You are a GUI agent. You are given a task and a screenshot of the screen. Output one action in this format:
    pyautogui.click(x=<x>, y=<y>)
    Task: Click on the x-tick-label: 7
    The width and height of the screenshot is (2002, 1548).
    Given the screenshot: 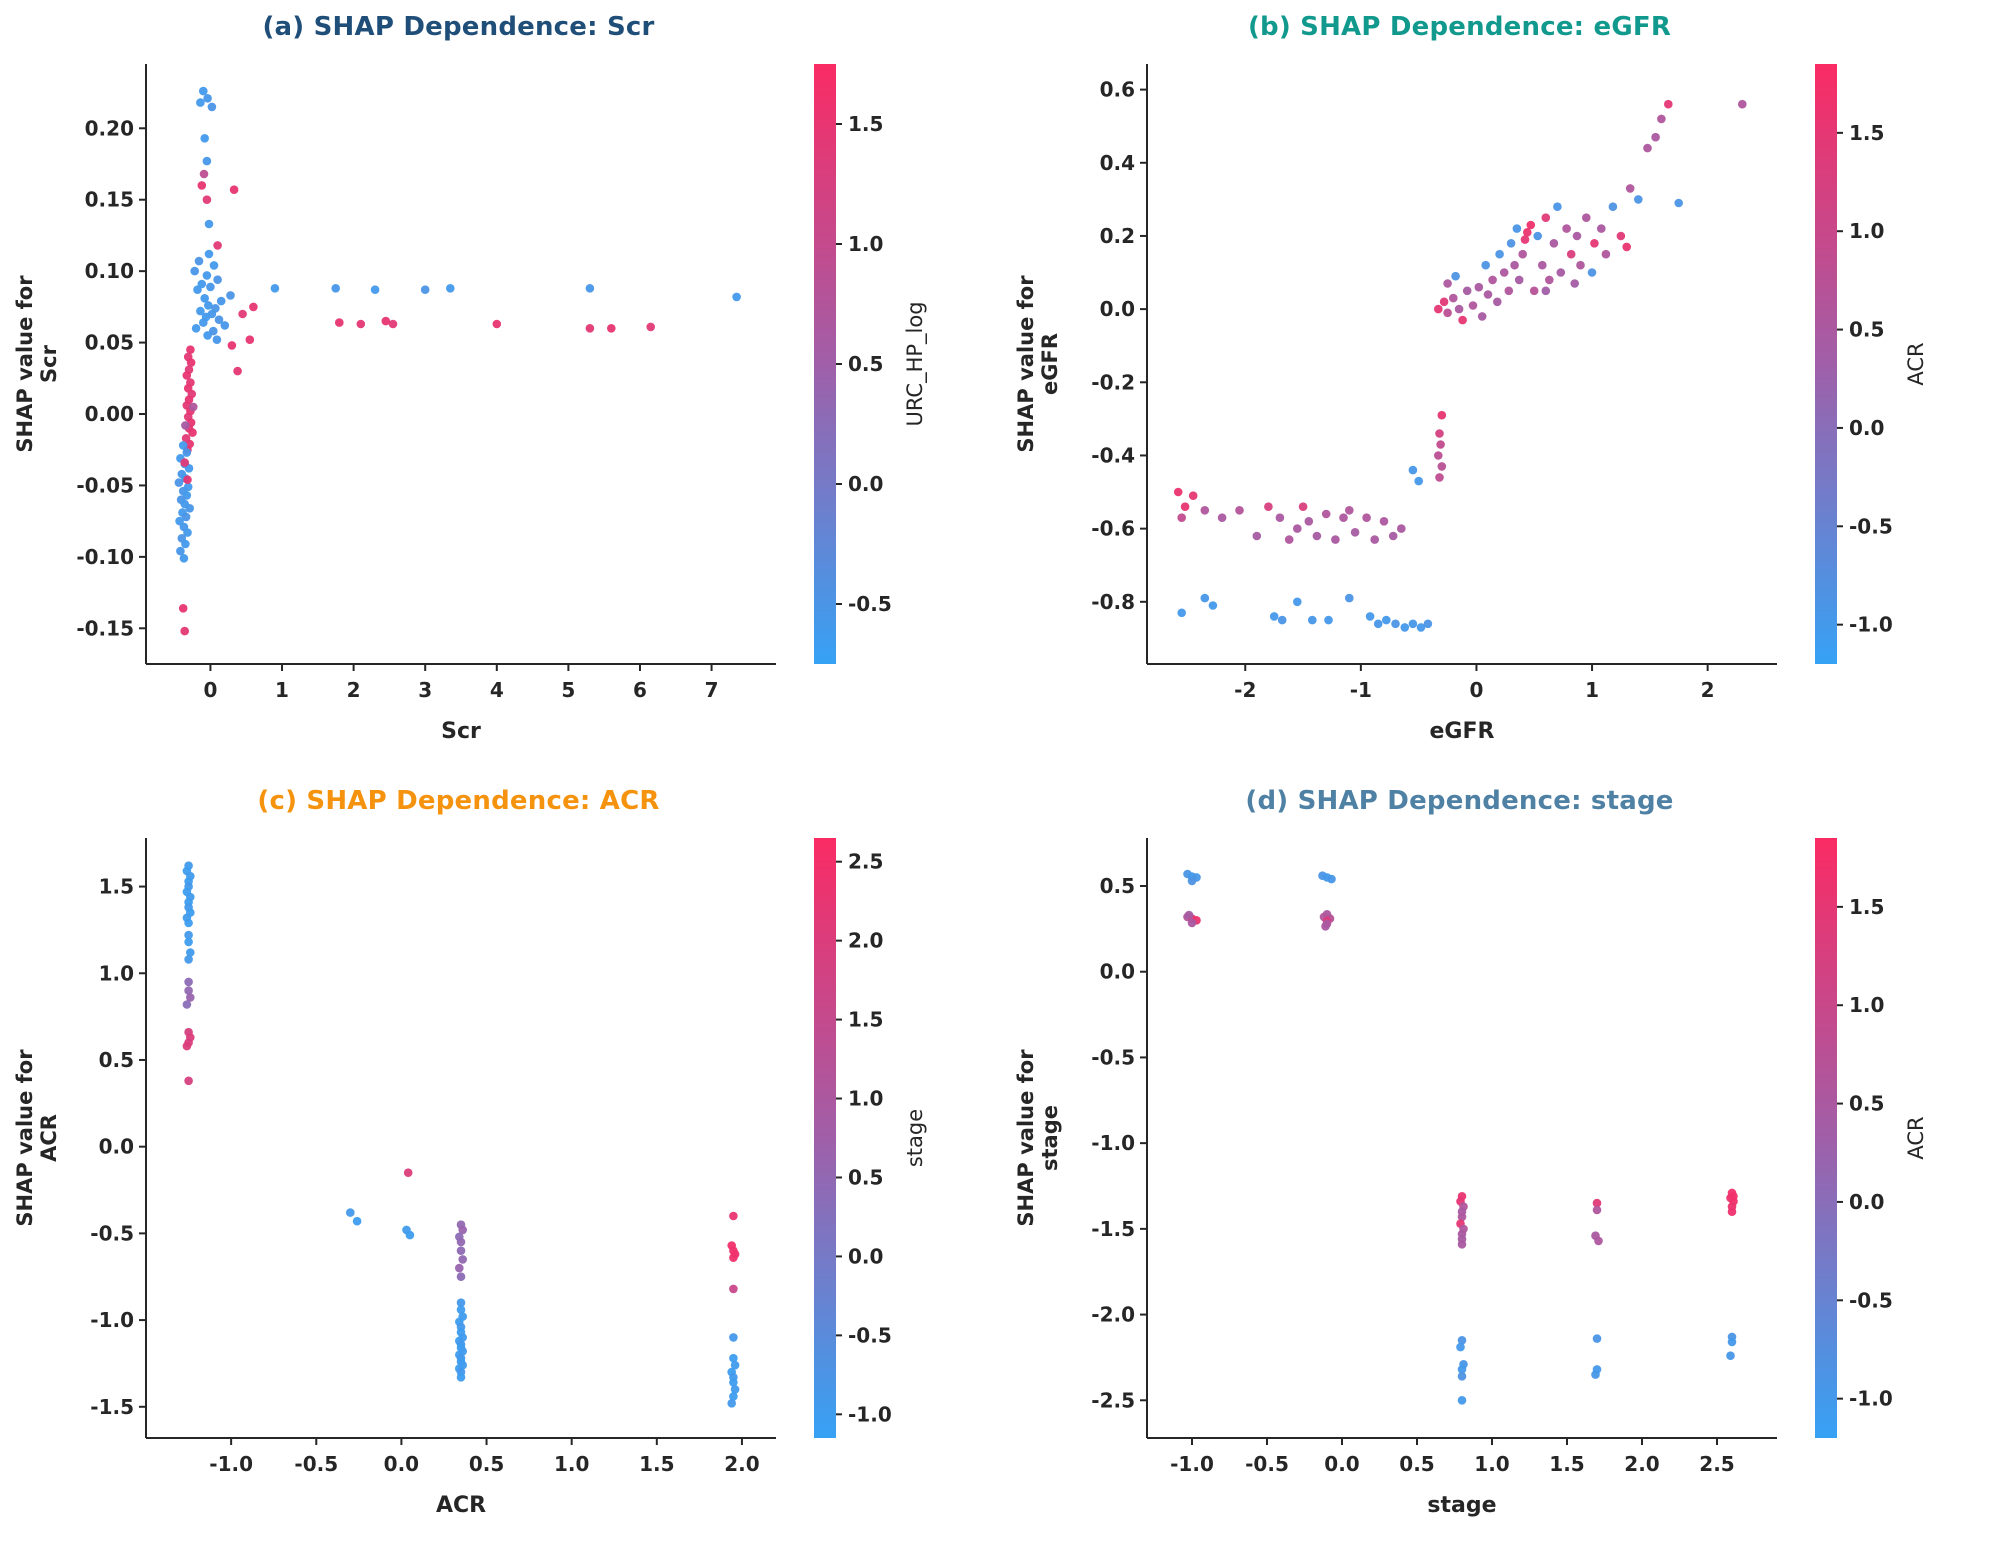 What is the action you would take?
    pyautogui.click(x=711, y=690)
    